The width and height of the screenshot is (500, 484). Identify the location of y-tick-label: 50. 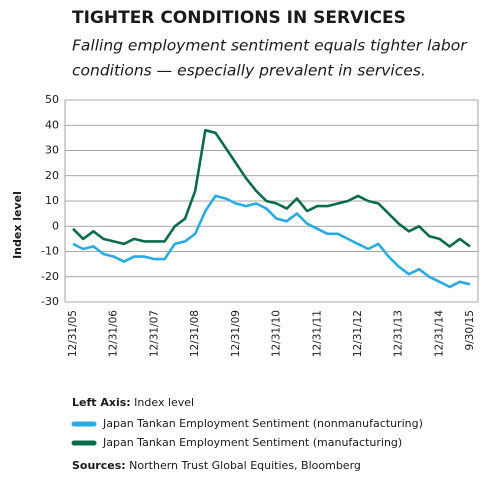
(52, 99).